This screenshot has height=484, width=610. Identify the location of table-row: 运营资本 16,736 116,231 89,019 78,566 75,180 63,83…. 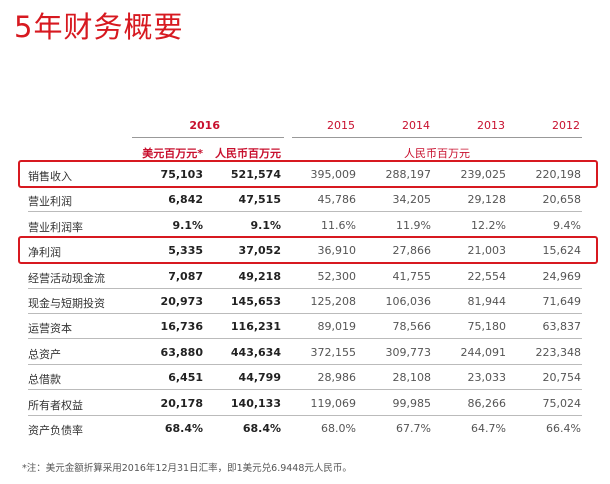
(305, 327).